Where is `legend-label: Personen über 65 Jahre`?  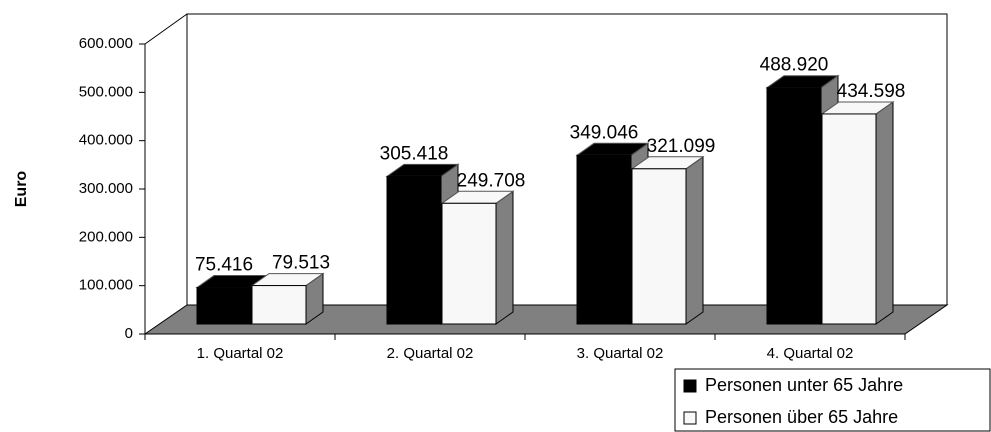
legend-label: Personen über 65 Jahre is located at coordinates (801, 417).